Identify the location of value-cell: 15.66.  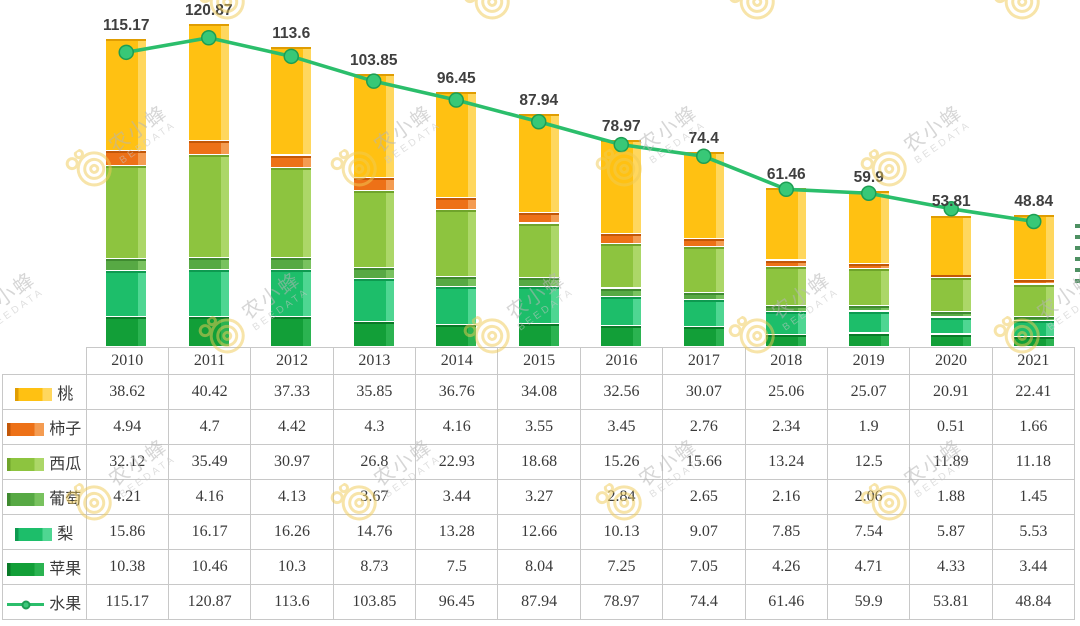
(704, 462).